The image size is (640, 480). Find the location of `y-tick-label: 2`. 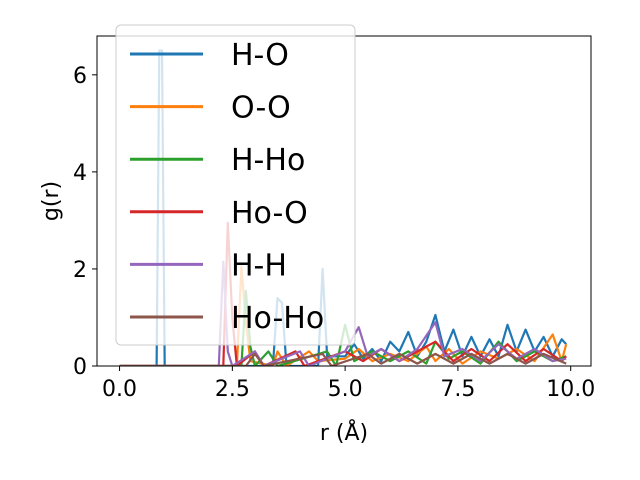

y-tick-label: 2 is located at coordinates (80, 270).